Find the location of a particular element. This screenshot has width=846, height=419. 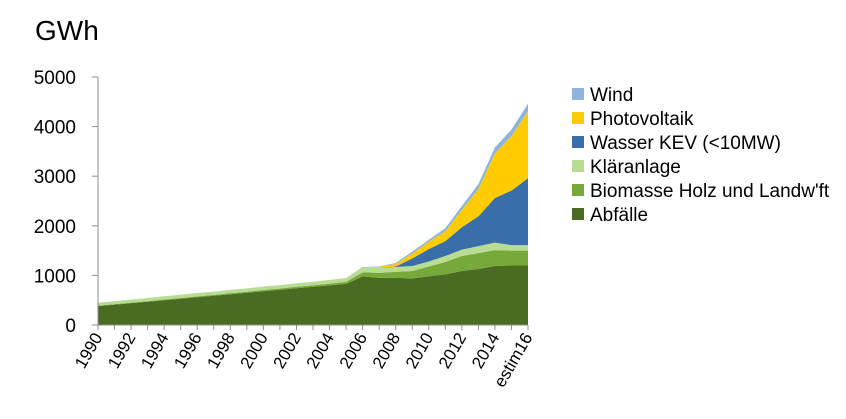

x-tick-label: 1998 is located at coordinates (220, 351).